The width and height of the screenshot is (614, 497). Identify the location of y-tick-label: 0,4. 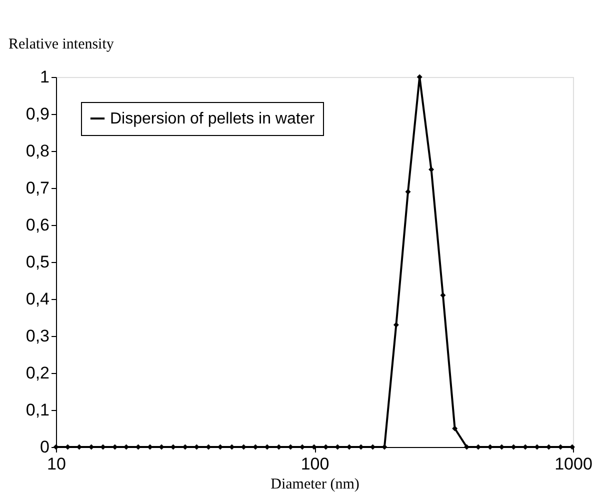
(38, 299).